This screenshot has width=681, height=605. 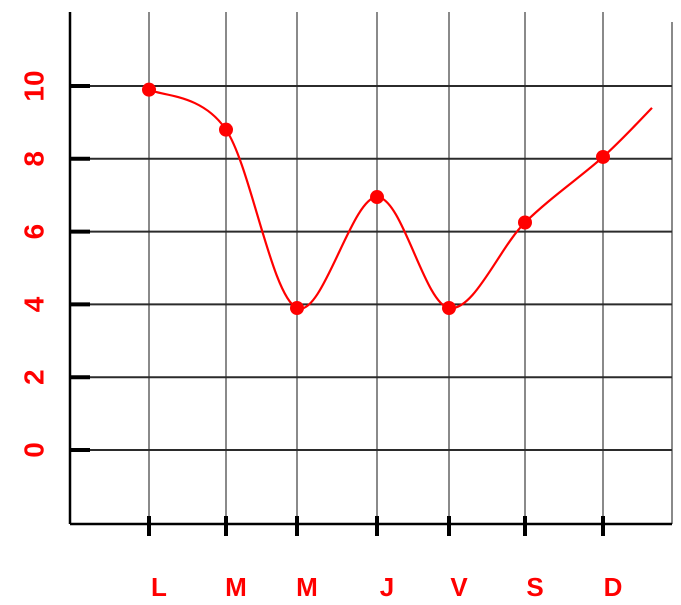 What do you see at coordinates (613, 587) in the screenshot?
I see `x-tick-label-6: D` at bounding box center [613, 587].